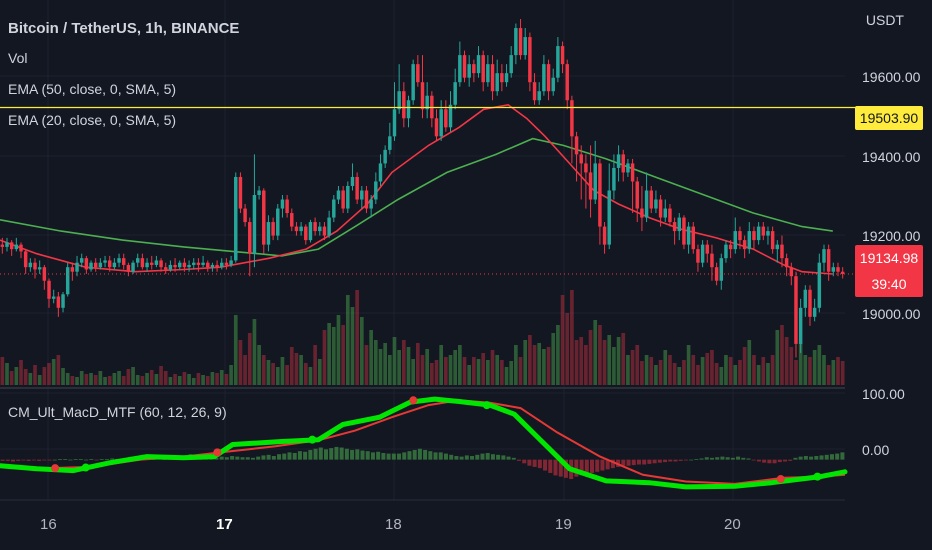 This screenshot has height=550, width=932. Describe the element at coordinates (889, 118) in the screenshot. I see `hline-price-tag: 19503.90` at that location.